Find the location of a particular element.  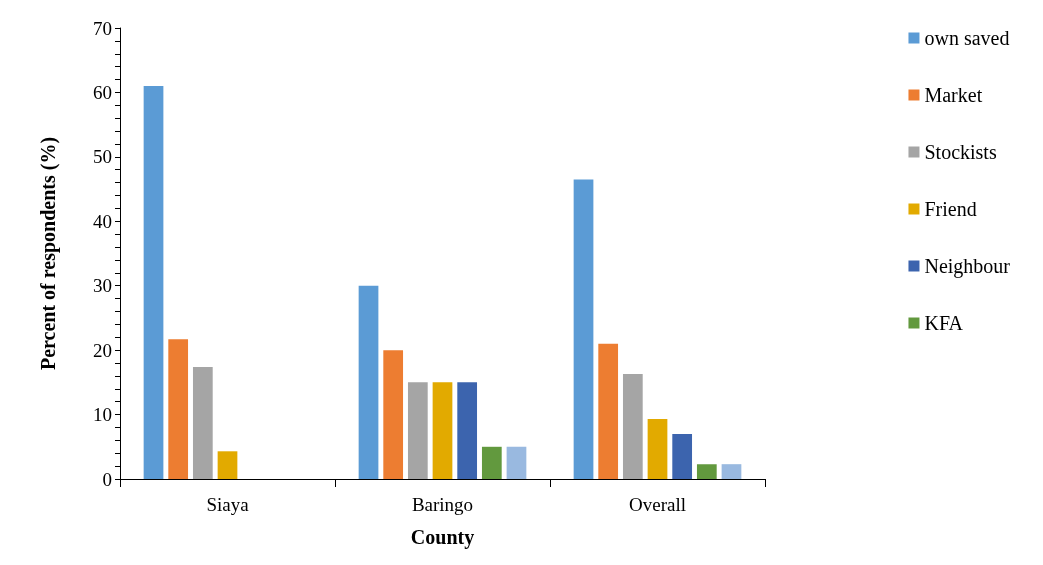

y-tick-label: 60 is located at coordinates (102, 92).